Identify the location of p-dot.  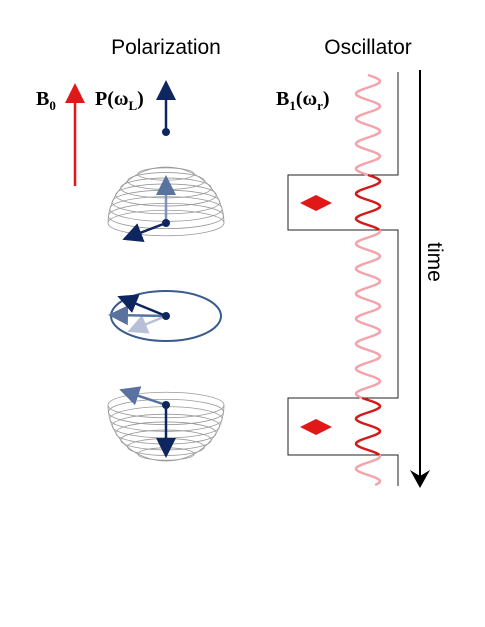
(166, 132).